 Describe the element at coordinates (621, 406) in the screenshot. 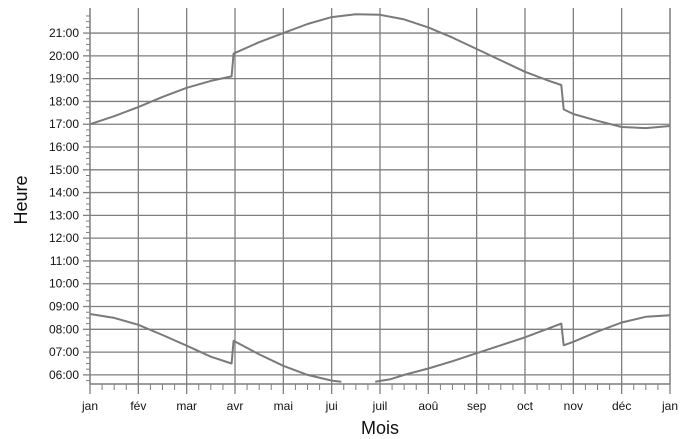

I see `x-tick-label: déc` at that location.